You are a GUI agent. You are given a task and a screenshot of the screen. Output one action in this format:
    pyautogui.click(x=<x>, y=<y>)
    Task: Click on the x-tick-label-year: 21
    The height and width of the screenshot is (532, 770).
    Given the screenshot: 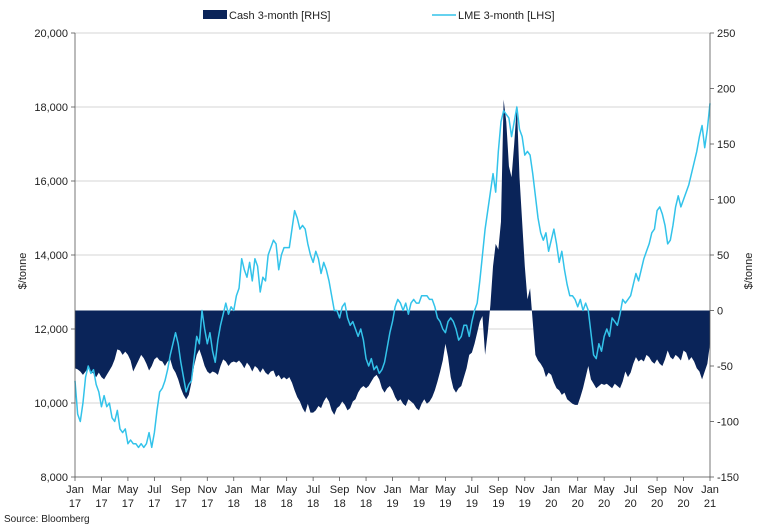 What is the action you would take?
    pyautogui.click(x=710, y=504)
    